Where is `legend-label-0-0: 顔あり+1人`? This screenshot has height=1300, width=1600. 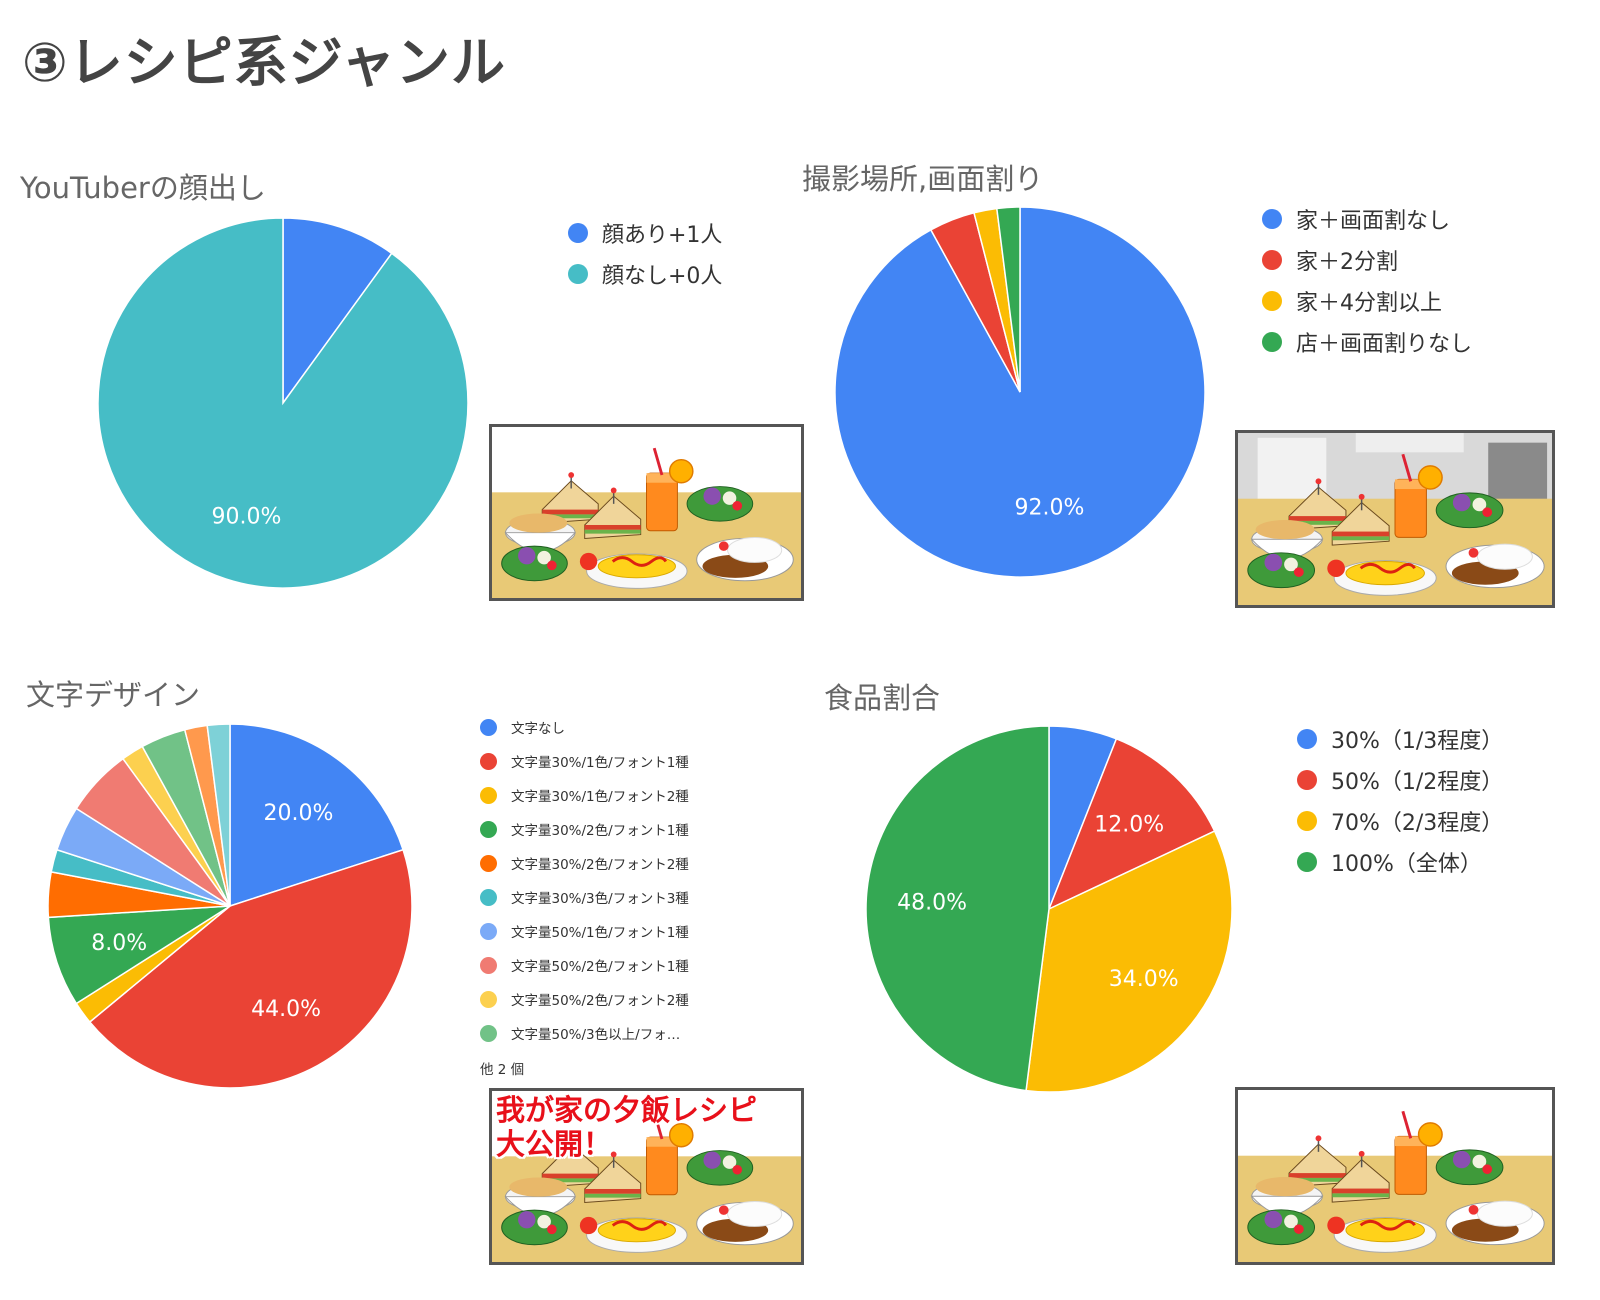
legend-label-0-0: 顔あり+1人 is located at coordinates (662, 235).